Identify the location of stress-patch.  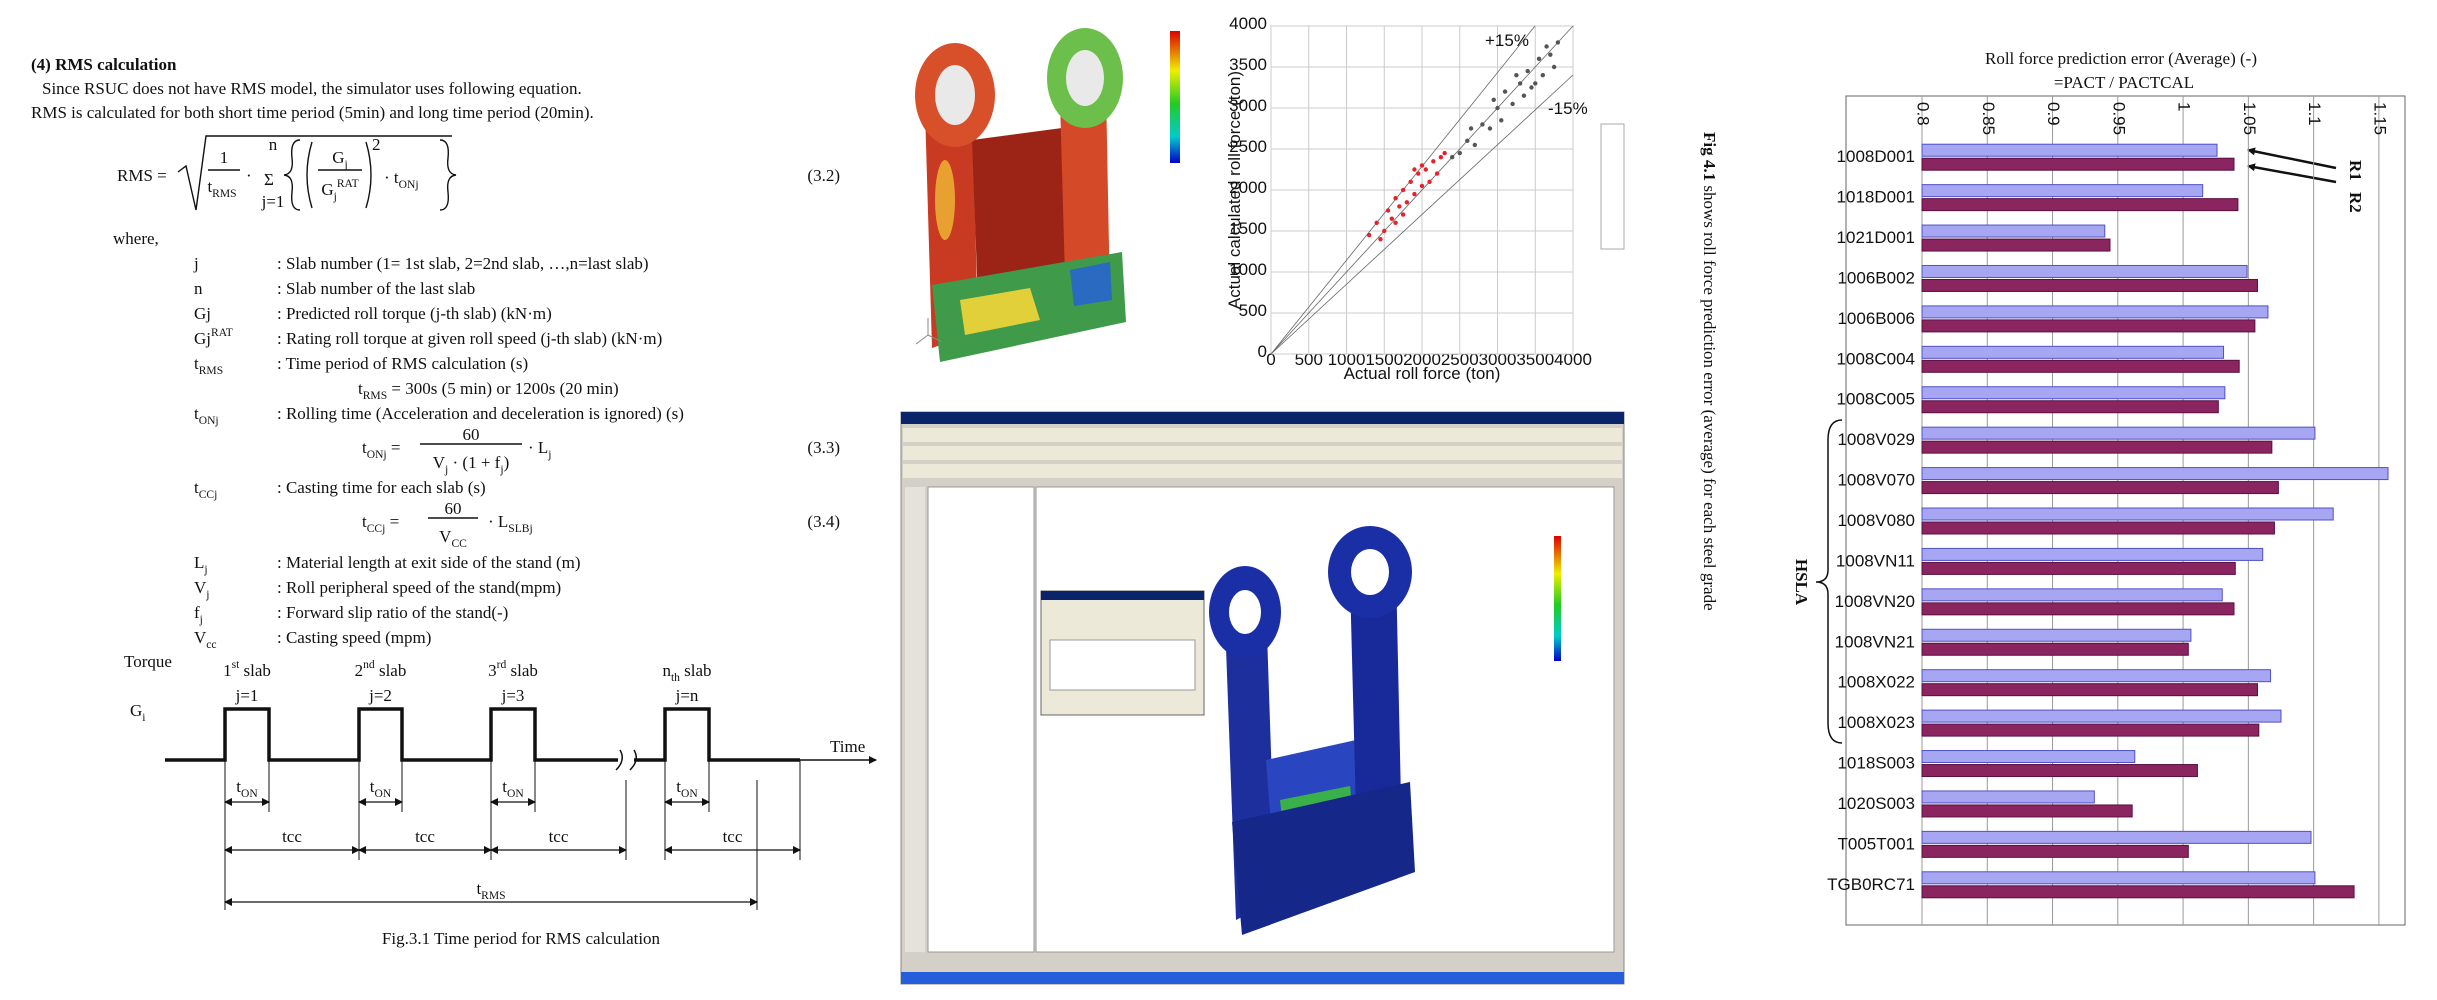
(1000, 311).